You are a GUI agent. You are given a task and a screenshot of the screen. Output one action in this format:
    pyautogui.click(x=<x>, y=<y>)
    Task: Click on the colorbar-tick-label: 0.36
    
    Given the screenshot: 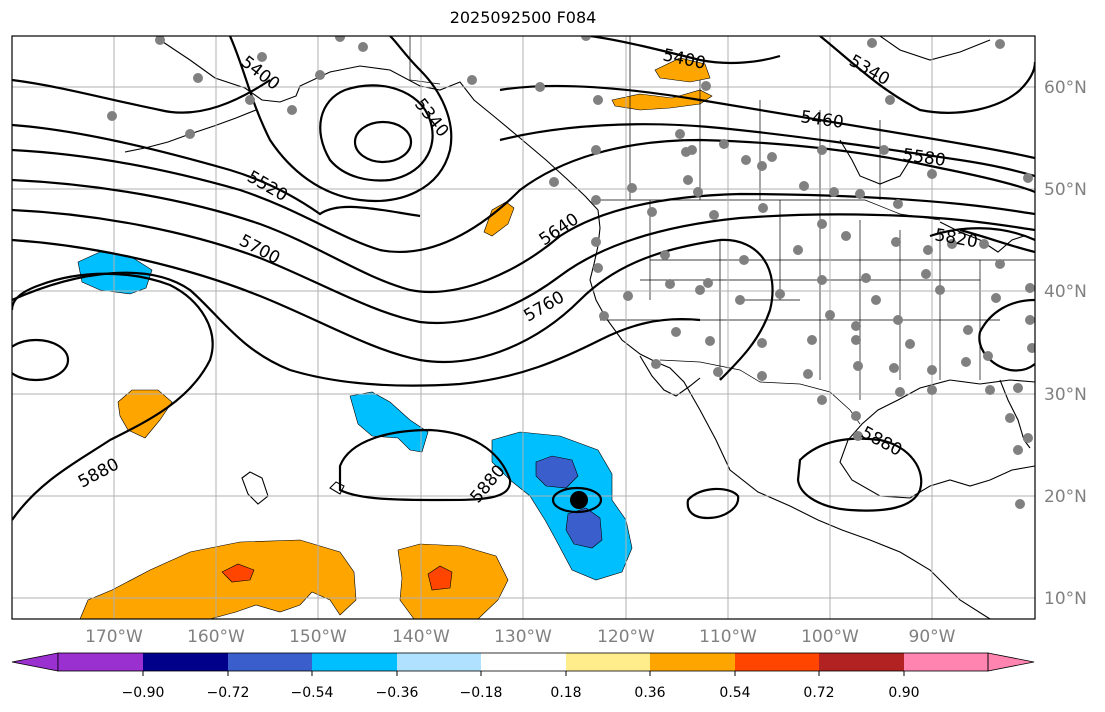 What is the action you would take?
    pyautogui.click(x=649, y=693)
    